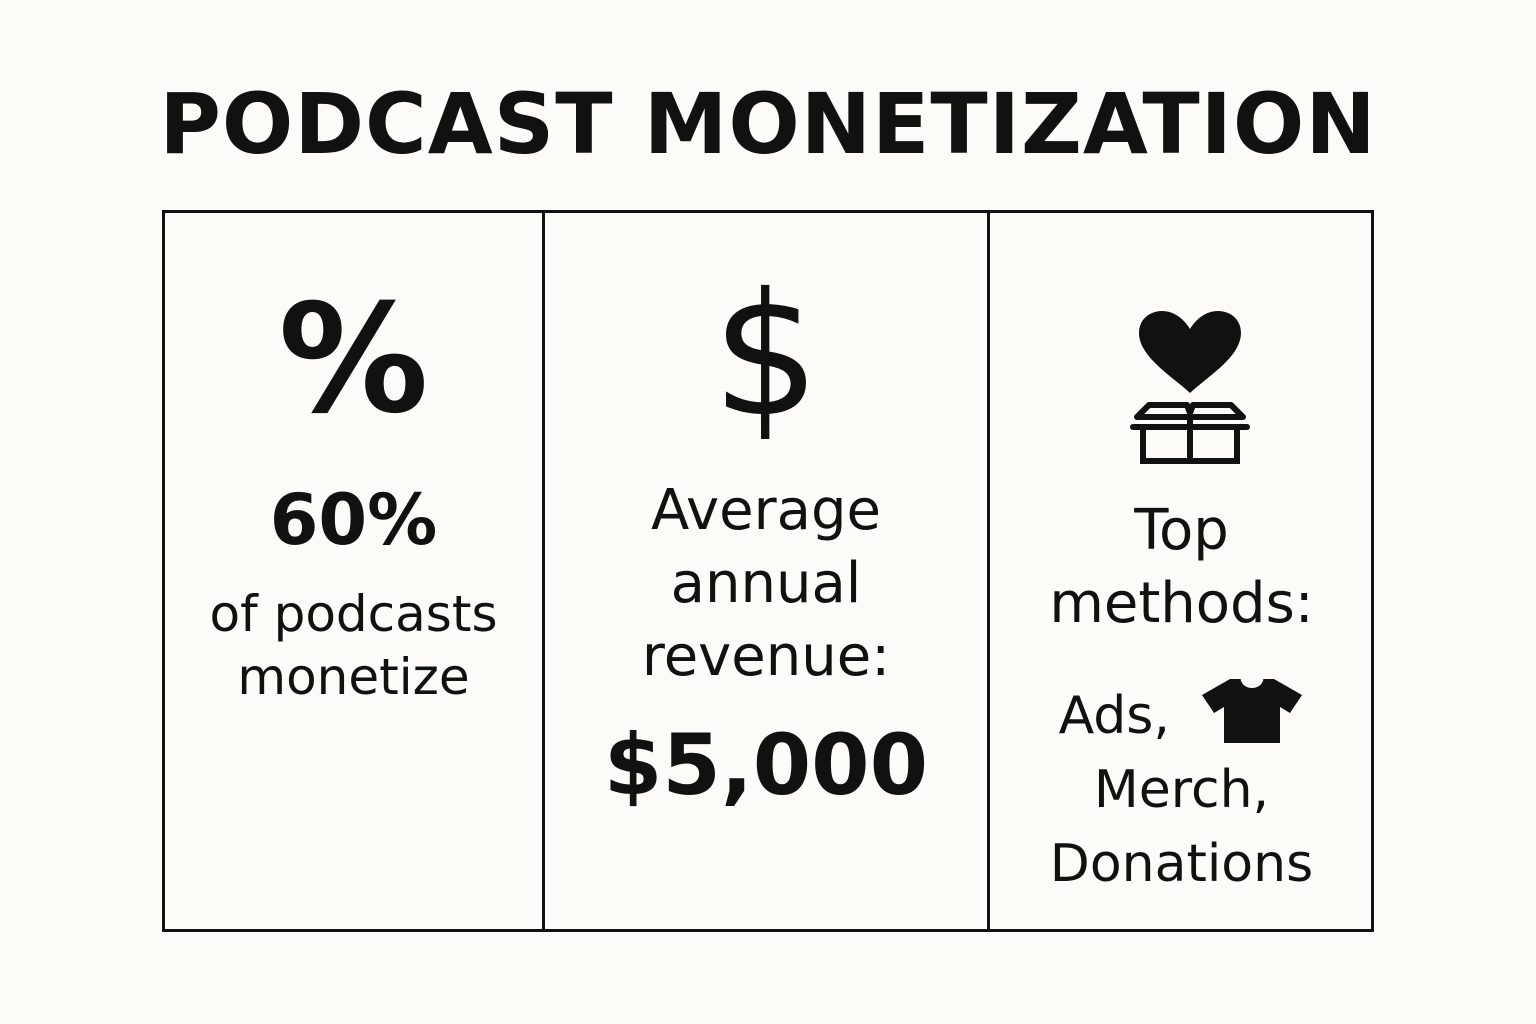 This screenshot has width=1536, height=1024. What do you see at coordinates (1181, 530) in the screenshot?
I see `heading-line: Top` at bounding box center [1181, 530].